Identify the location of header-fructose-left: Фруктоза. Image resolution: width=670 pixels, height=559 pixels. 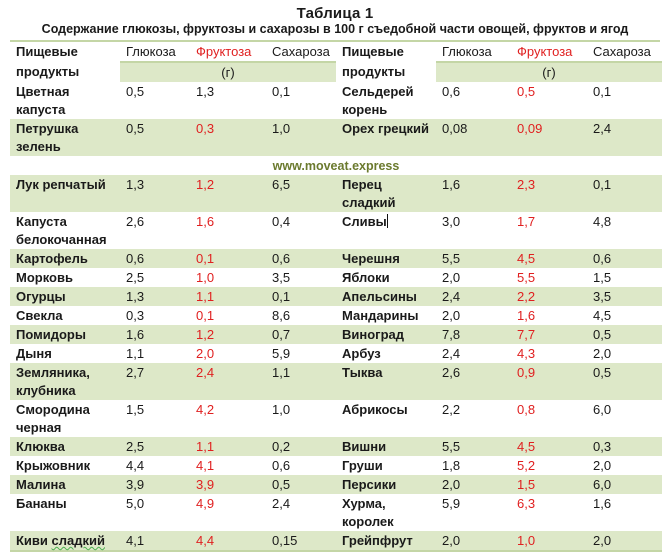
(228, 52).